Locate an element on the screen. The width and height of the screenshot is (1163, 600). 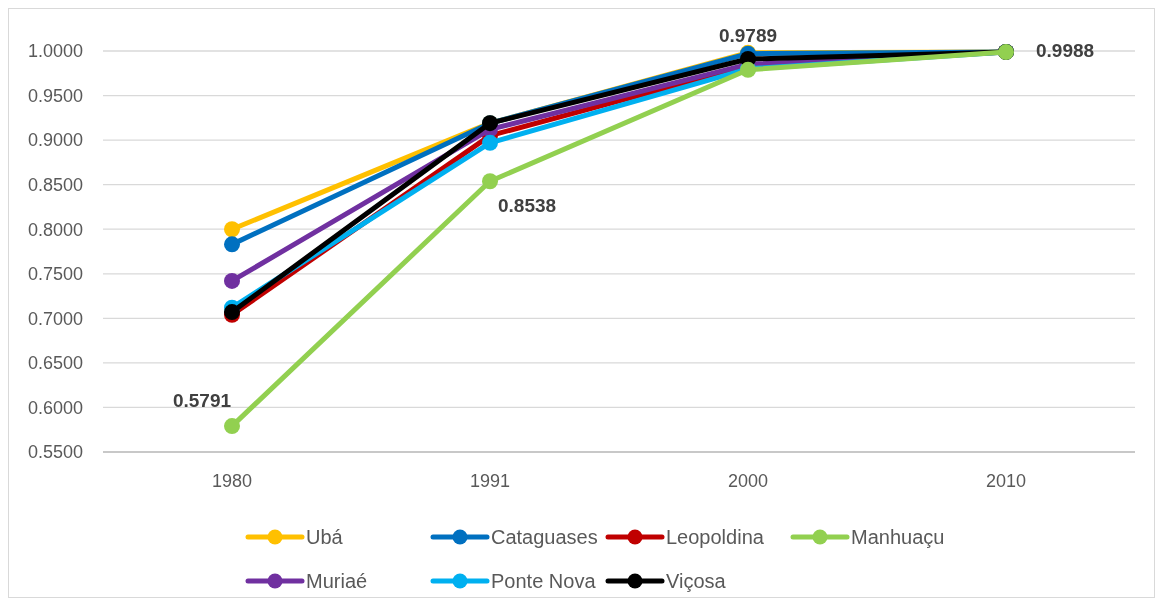
legend-label: Ponte Nova is located at coordinates (544, 581).